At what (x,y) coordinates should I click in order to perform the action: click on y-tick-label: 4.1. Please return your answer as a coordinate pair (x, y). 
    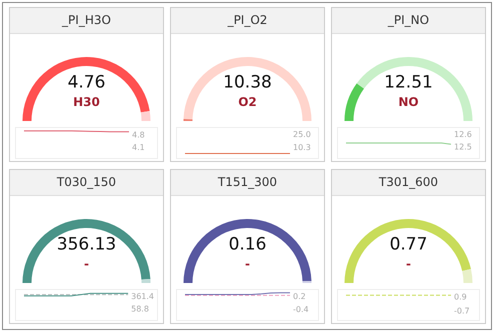
    Looking at the image, I should click on (138, 147).